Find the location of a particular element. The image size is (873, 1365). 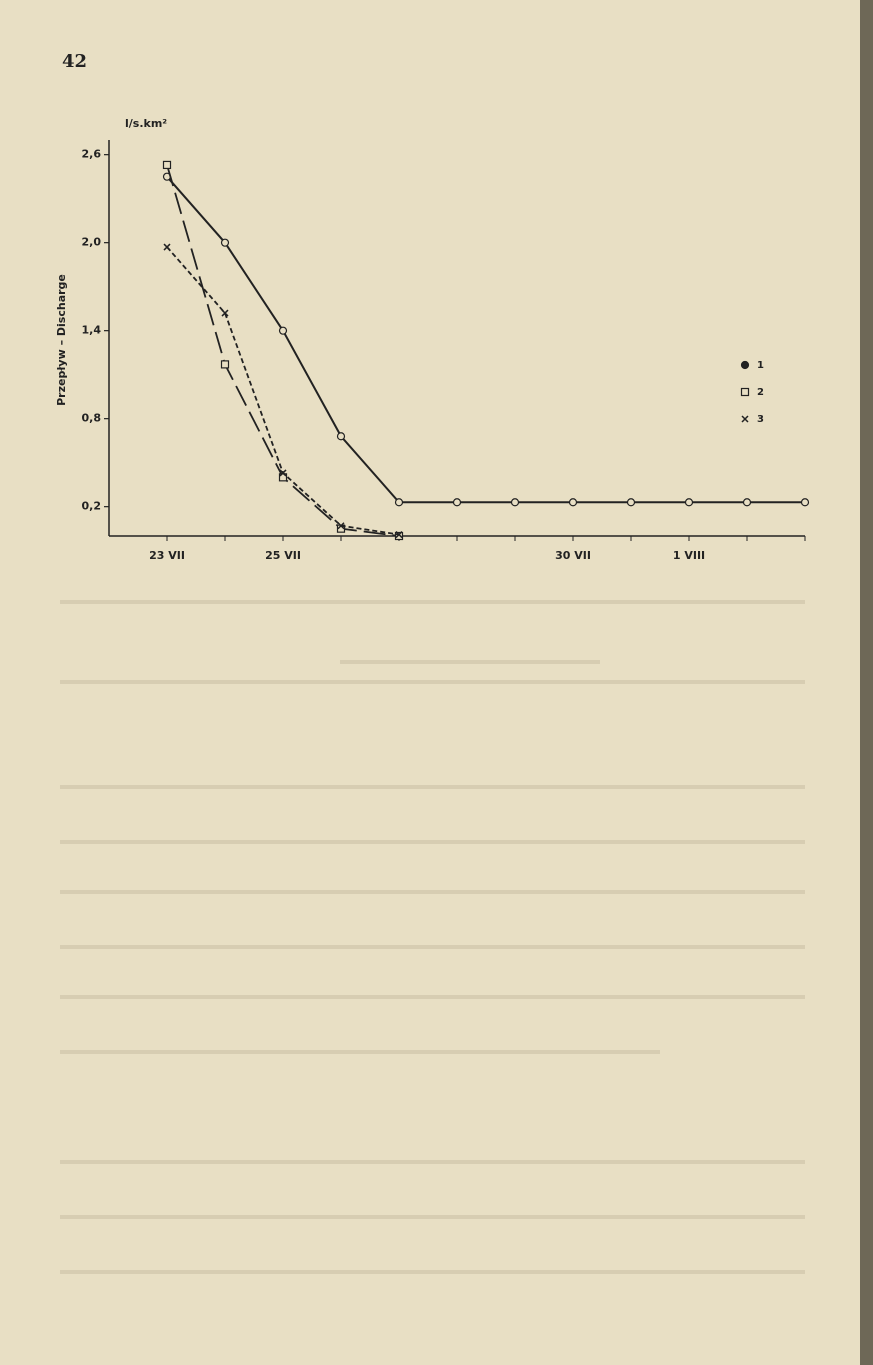

y-axis-label: Przepływ – Discharge is located at coordinates (61, 340).